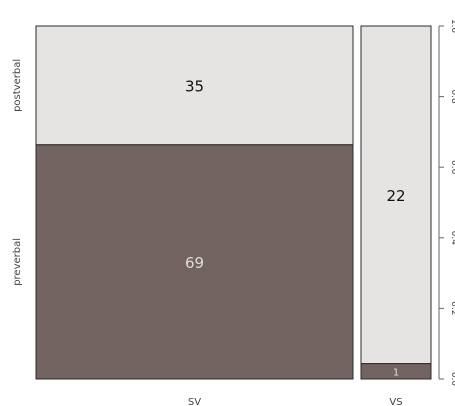  I want to click on count-label-vs-postverbal: 22, so click(395, 196).